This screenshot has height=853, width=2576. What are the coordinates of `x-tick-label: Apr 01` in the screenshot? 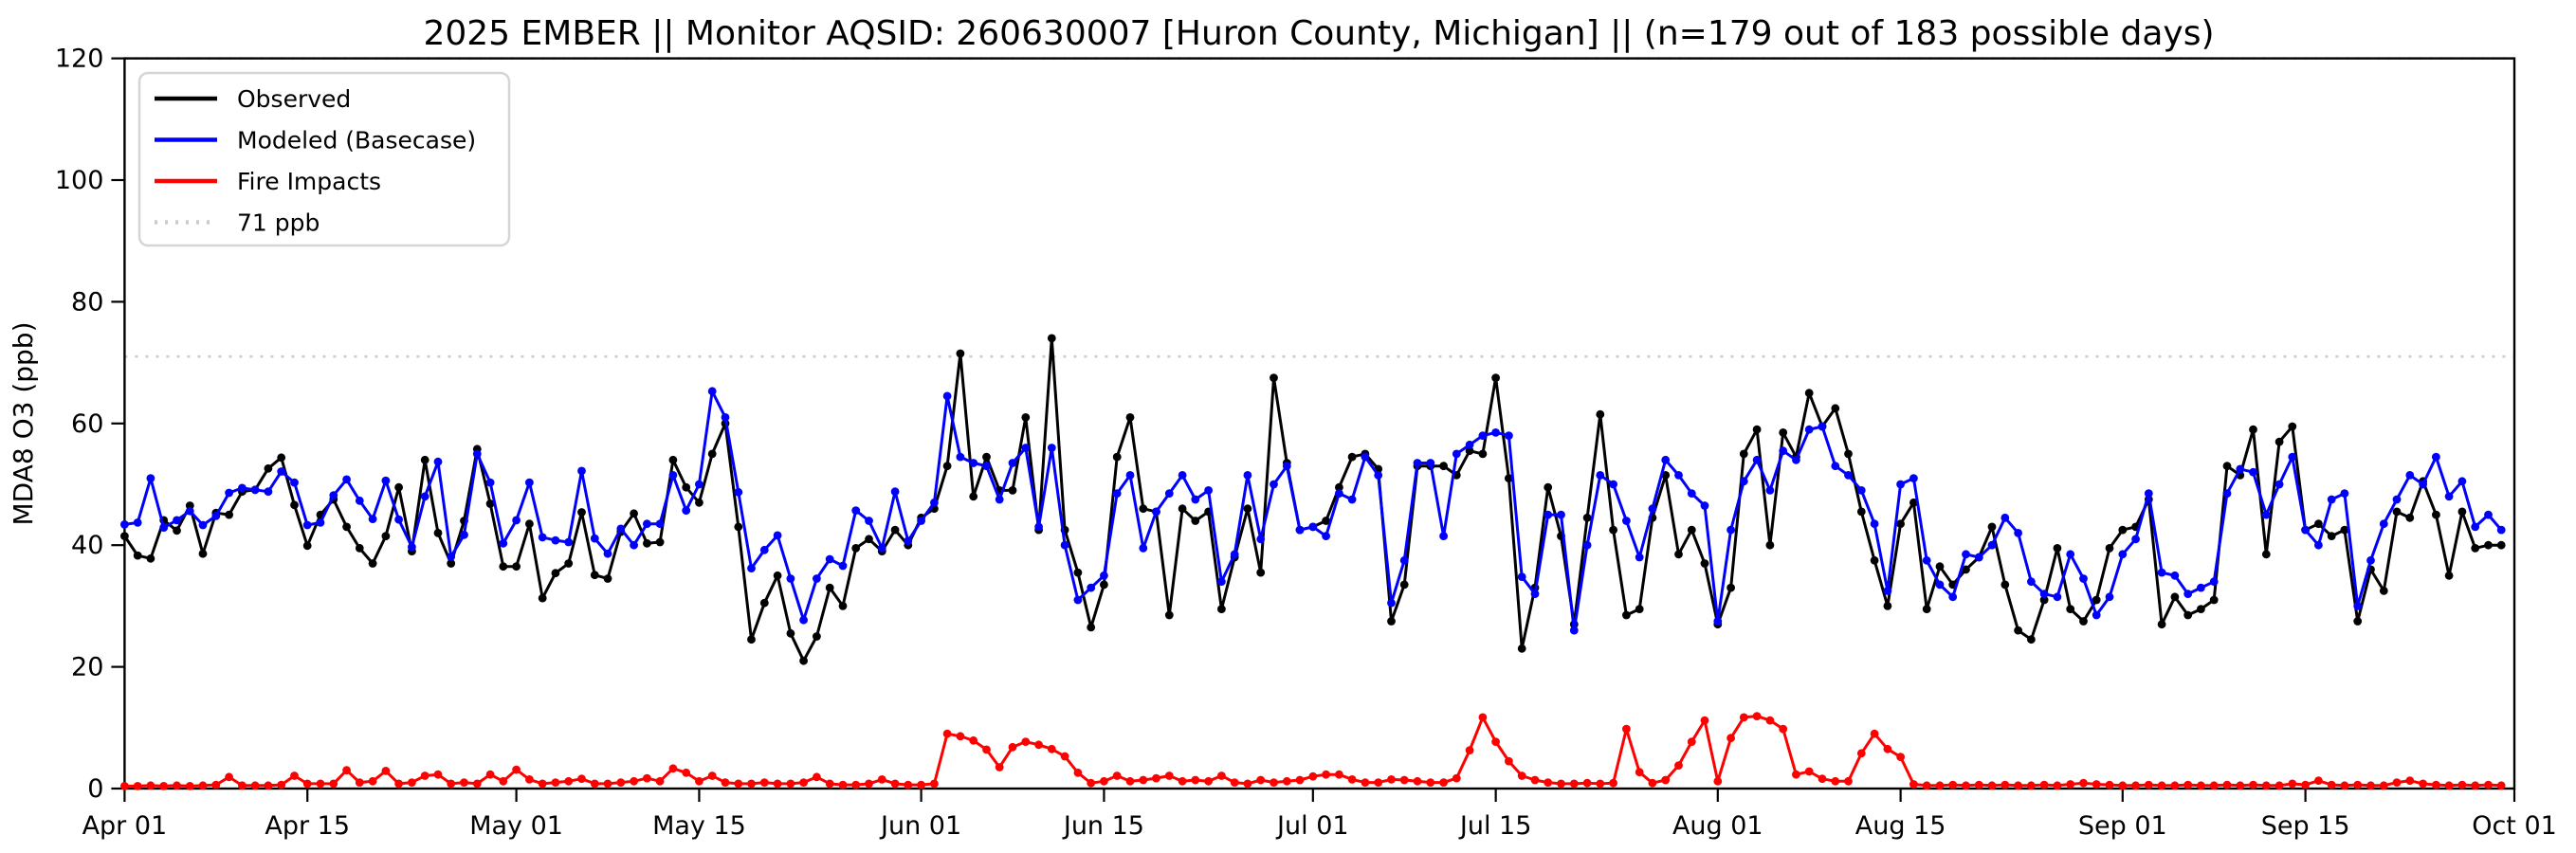 It's located at (125, 826).